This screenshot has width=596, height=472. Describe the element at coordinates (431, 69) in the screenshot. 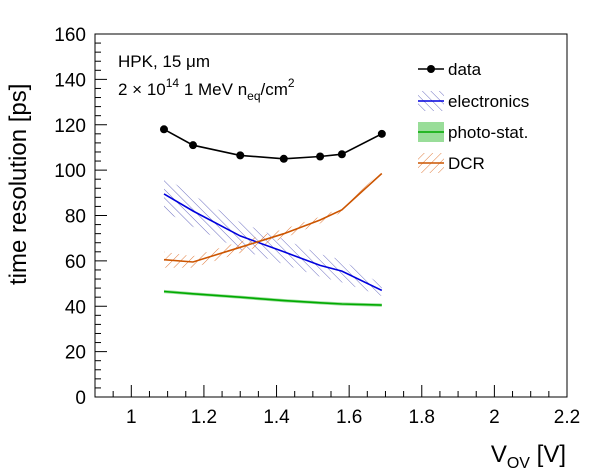

I see `legend-marker-data` at that location.